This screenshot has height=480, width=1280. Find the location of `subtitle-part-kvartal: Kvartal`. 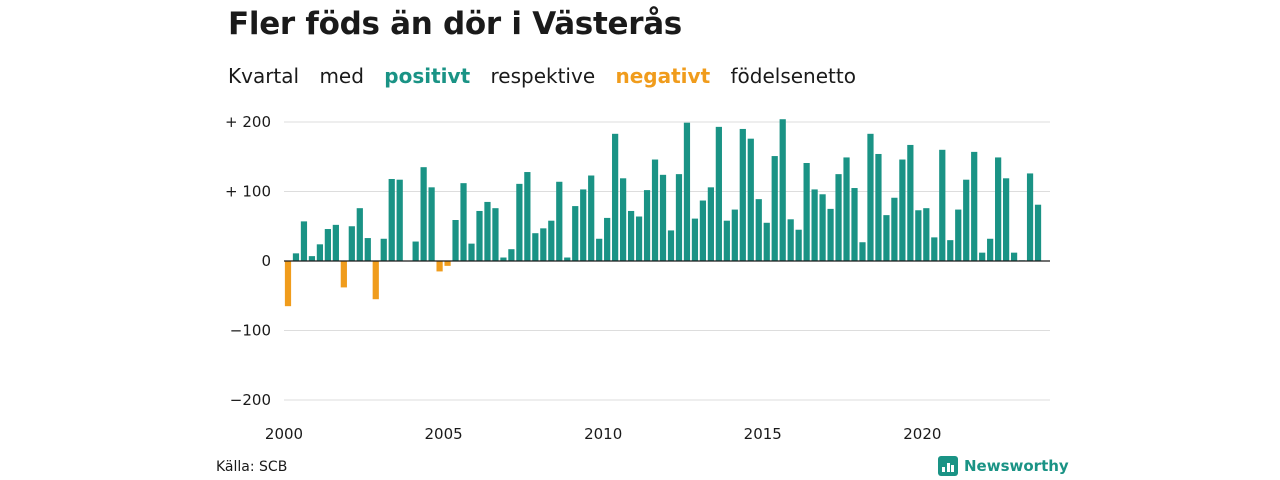

subtitle-part-kvartal: Kvartal is located at coordinates (264, 76).